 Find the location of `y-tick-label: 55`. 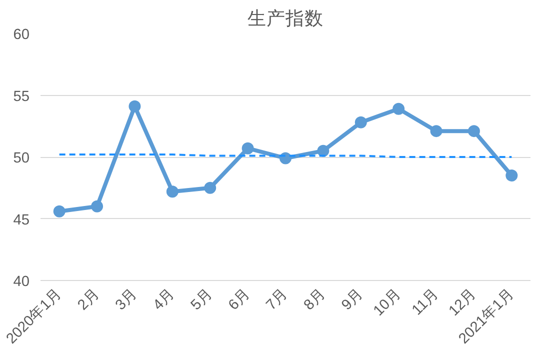

y-tick-label: 55 is located at coordinates (21, 96).